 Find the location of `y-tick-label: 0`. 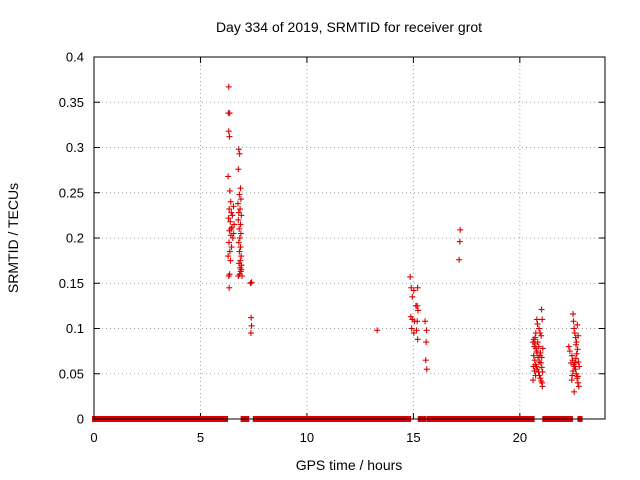

y-tick-label: 0 is located at coordinates (80, 419).